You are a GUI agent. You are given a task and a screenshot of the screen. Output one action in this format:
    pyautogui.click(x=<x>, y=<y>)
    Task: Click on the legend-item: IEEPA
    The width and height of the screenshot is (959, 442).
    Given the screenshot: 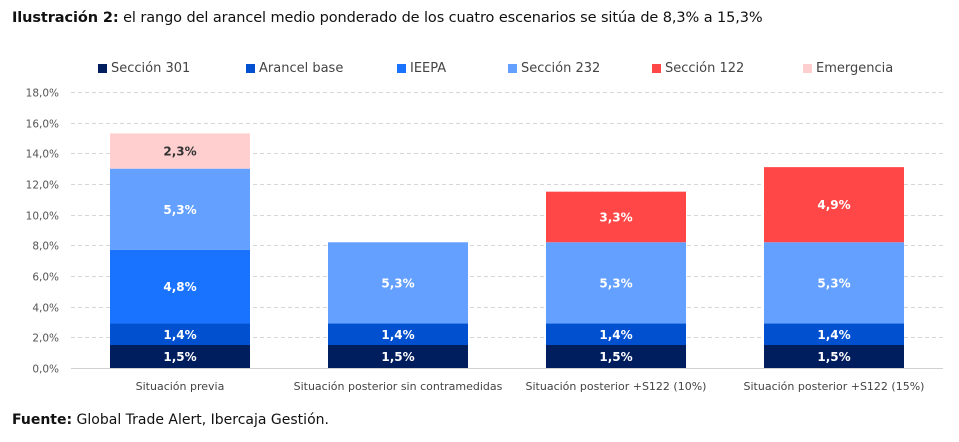 What is the action you would take?
    pyautogui.click(x=421, y=68)
    